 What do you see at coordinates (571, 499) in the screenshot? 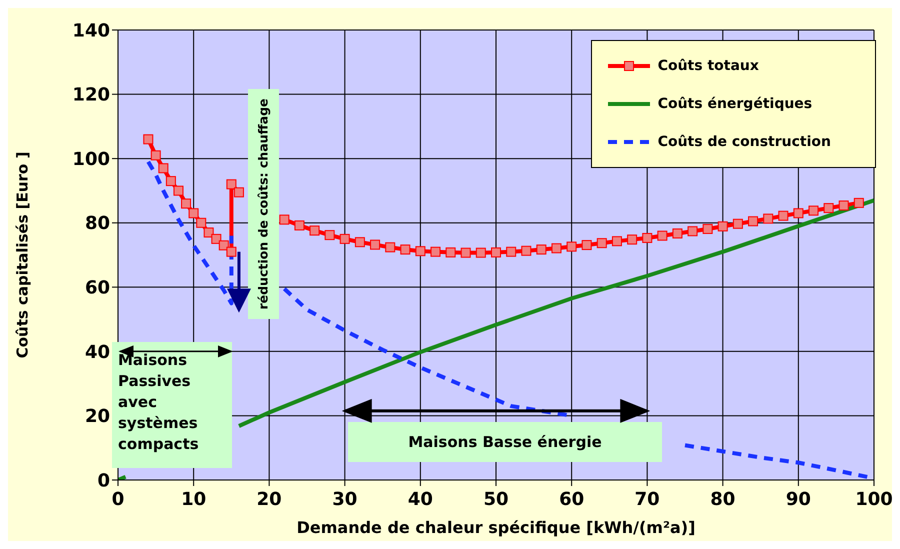
I see `x-tick-label: 60` at bounding box center [571, 499].